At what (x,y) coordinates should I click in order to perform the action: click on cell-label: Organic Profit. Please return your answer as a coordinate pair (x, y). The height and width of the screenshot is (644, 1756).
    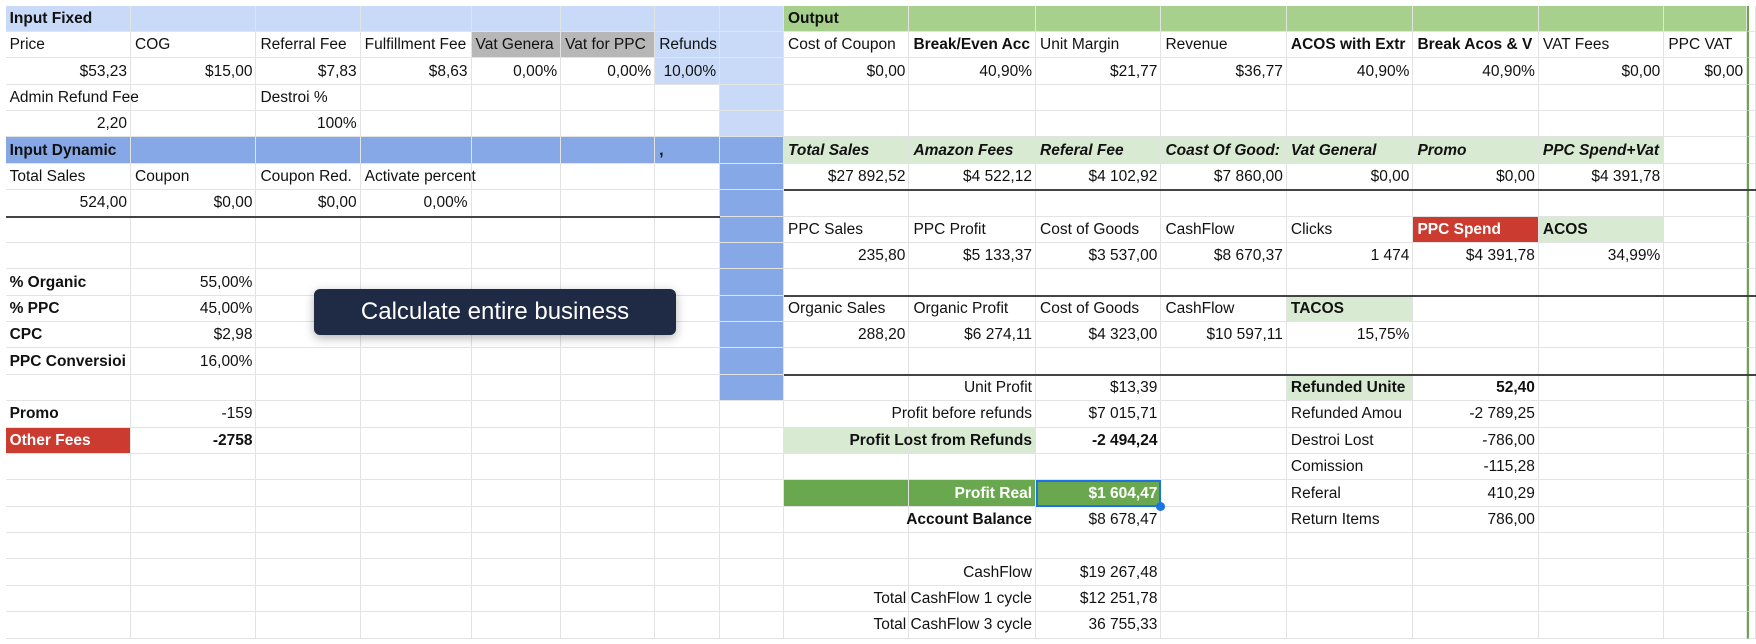
    Looking at the image, I should click on (961, 308).